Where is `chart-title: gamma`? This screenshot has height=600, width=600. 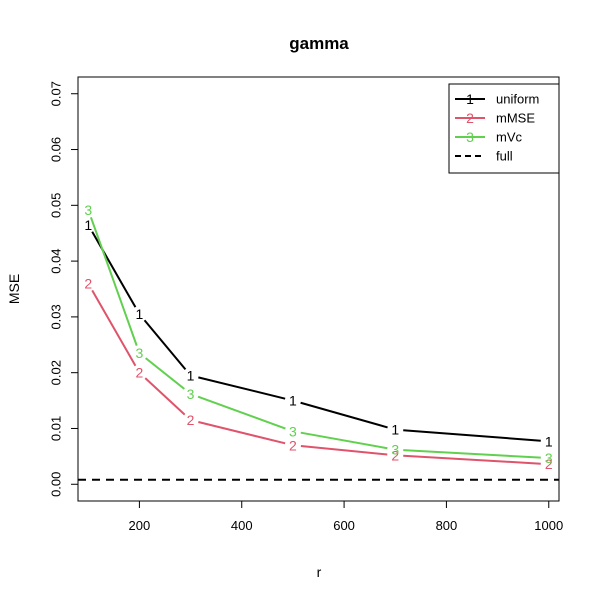 chart-title: gamma is located at coordinates (319, 43).